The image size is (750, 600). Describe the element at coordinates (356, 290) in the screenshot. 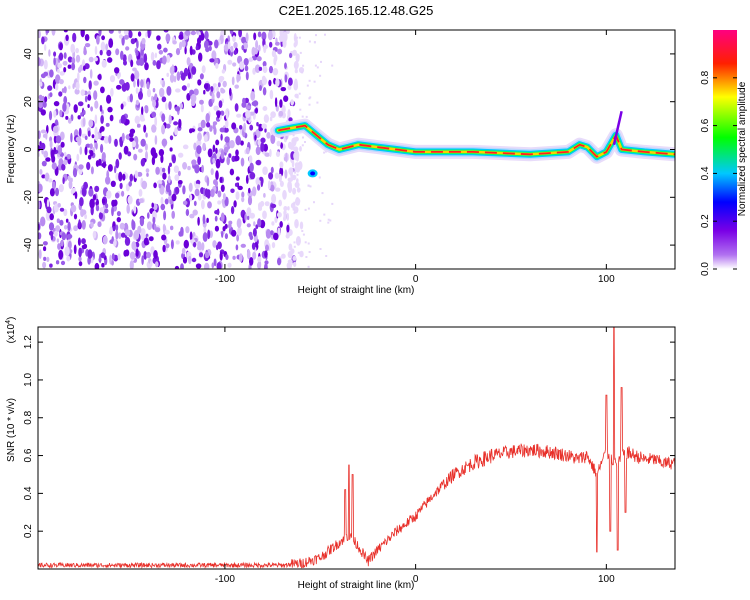

I see `top-x-axis-label: Height of straight line (km)` at that location.